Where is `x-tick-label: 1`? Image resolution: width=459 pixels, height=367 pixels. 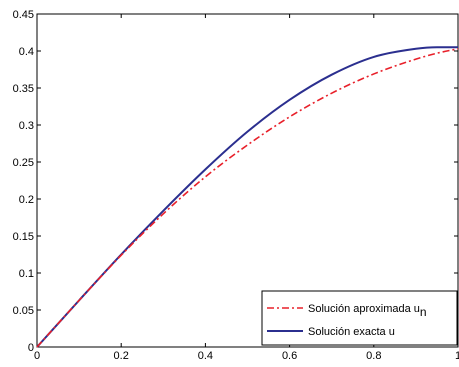
x-tick-label: 1 is located at coordinates (457, 356).